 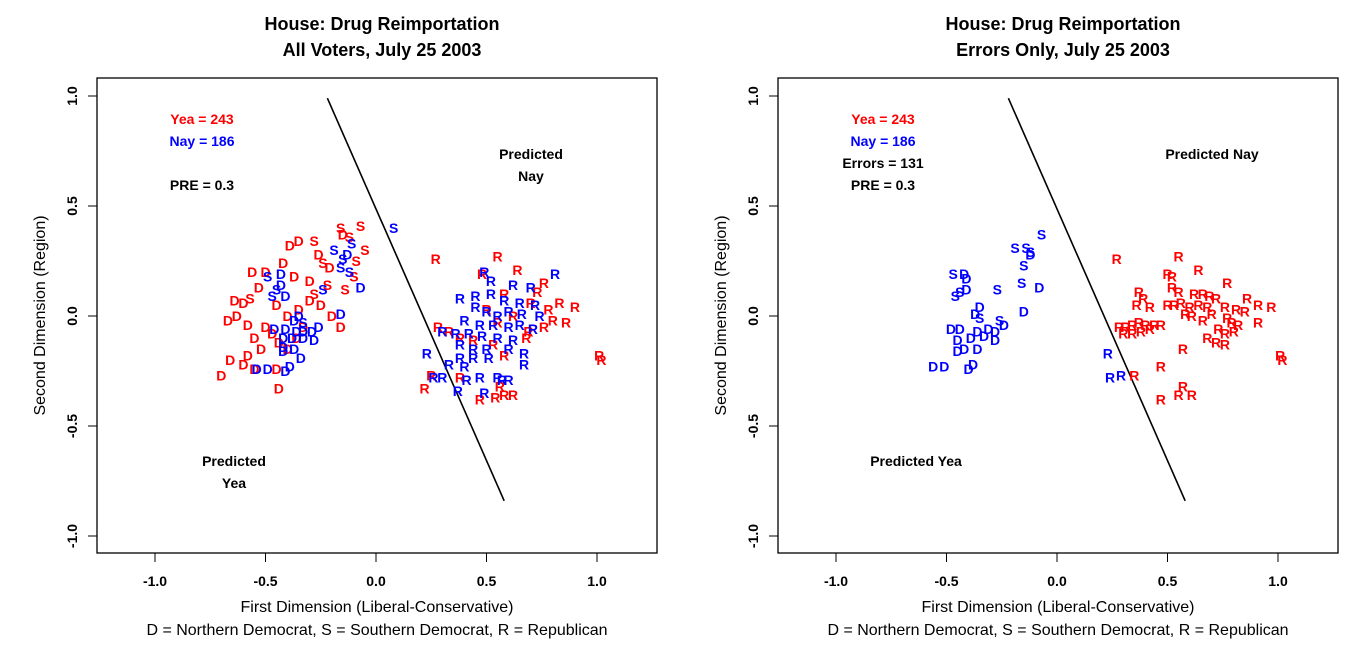 What do you see at coordinates (234, 461) in the screenshot?
I see `predicted-yea-label: Predicted` at bounding box center [234, 461].